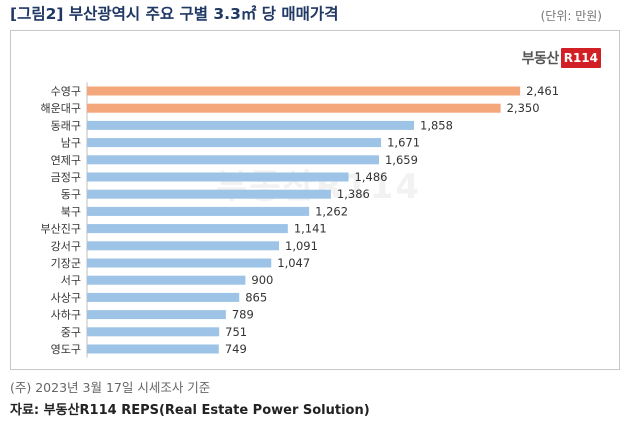 This screenshot has height=422, width=630. Describe the element at coordinates (571, 16) in the screenshot. I see `unit-label: (단위: 만원)` at that location.